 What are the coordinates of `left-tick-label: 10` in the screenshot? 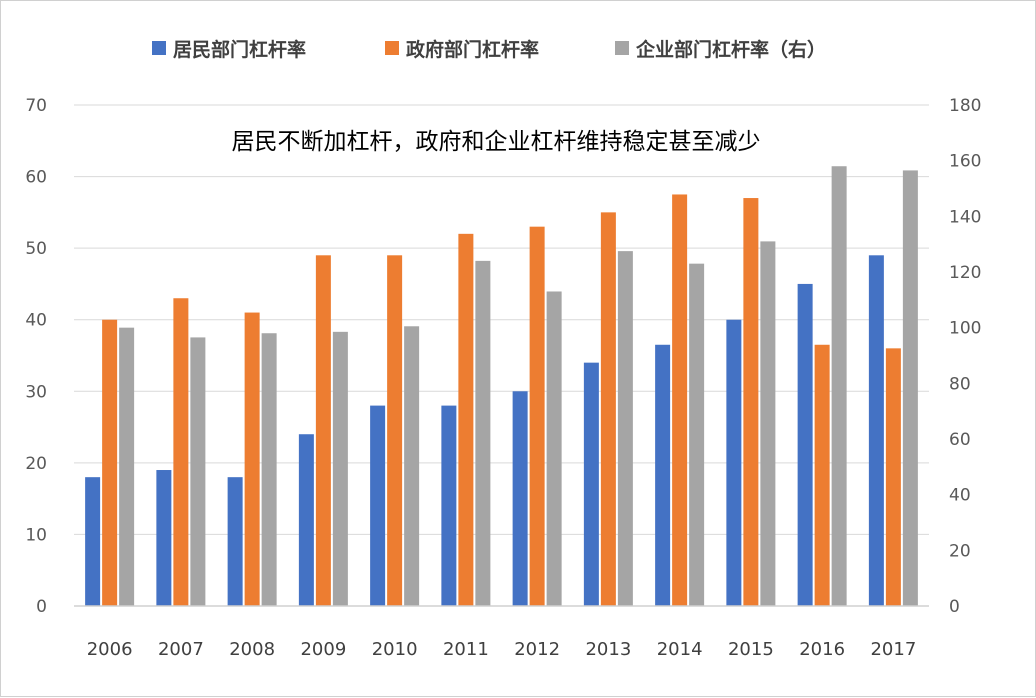 It's located at (36, 535).